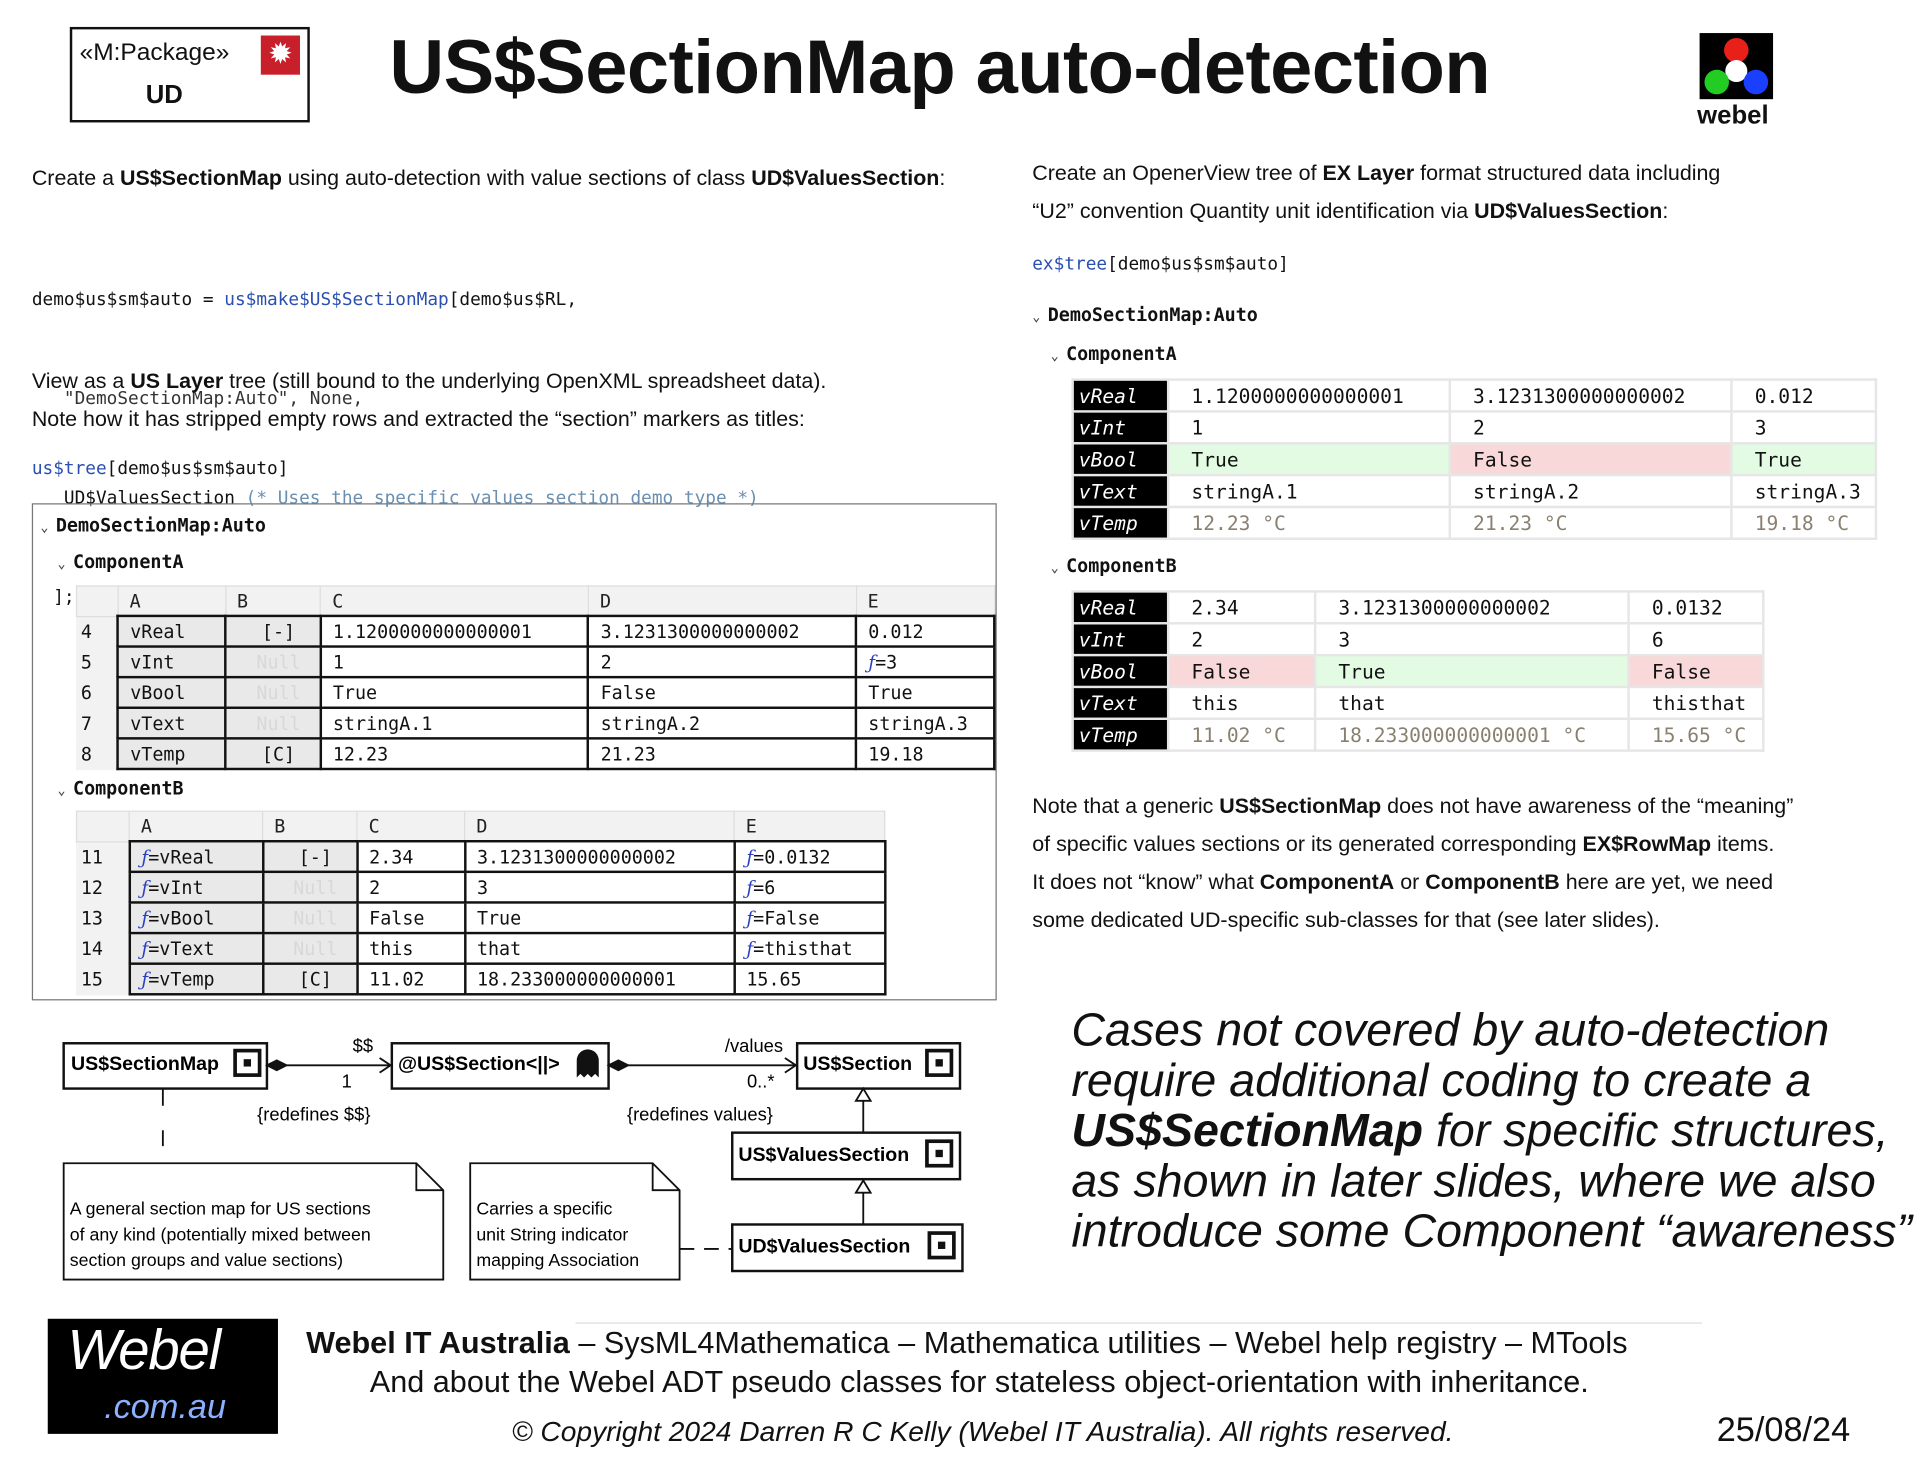 The height and width of the screenshot is (1461, 1920). I want to click on table-cell: 11.02, so click(410, 979).